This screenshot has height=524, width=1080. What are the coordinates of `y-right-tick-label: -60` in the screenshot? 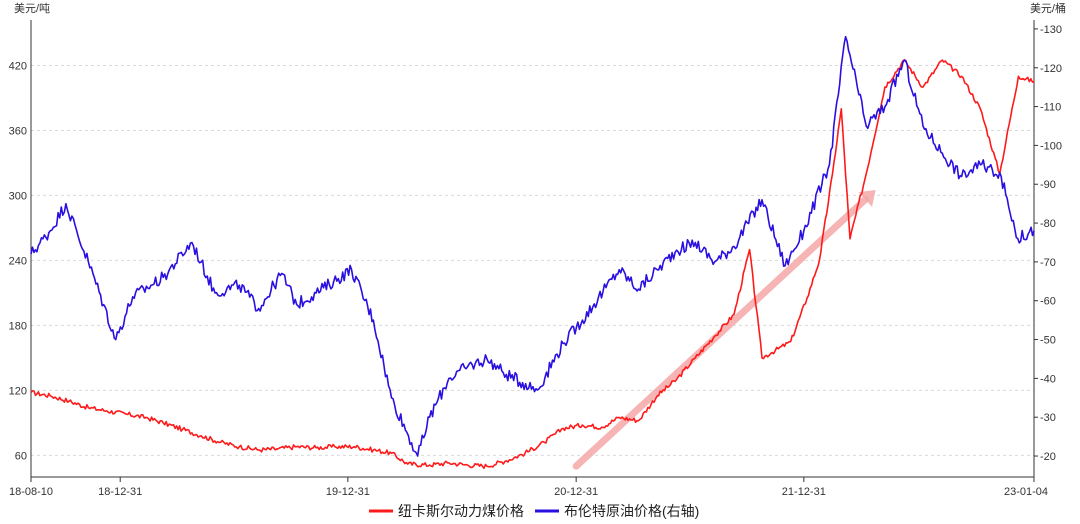 It's located at (1048, 302).